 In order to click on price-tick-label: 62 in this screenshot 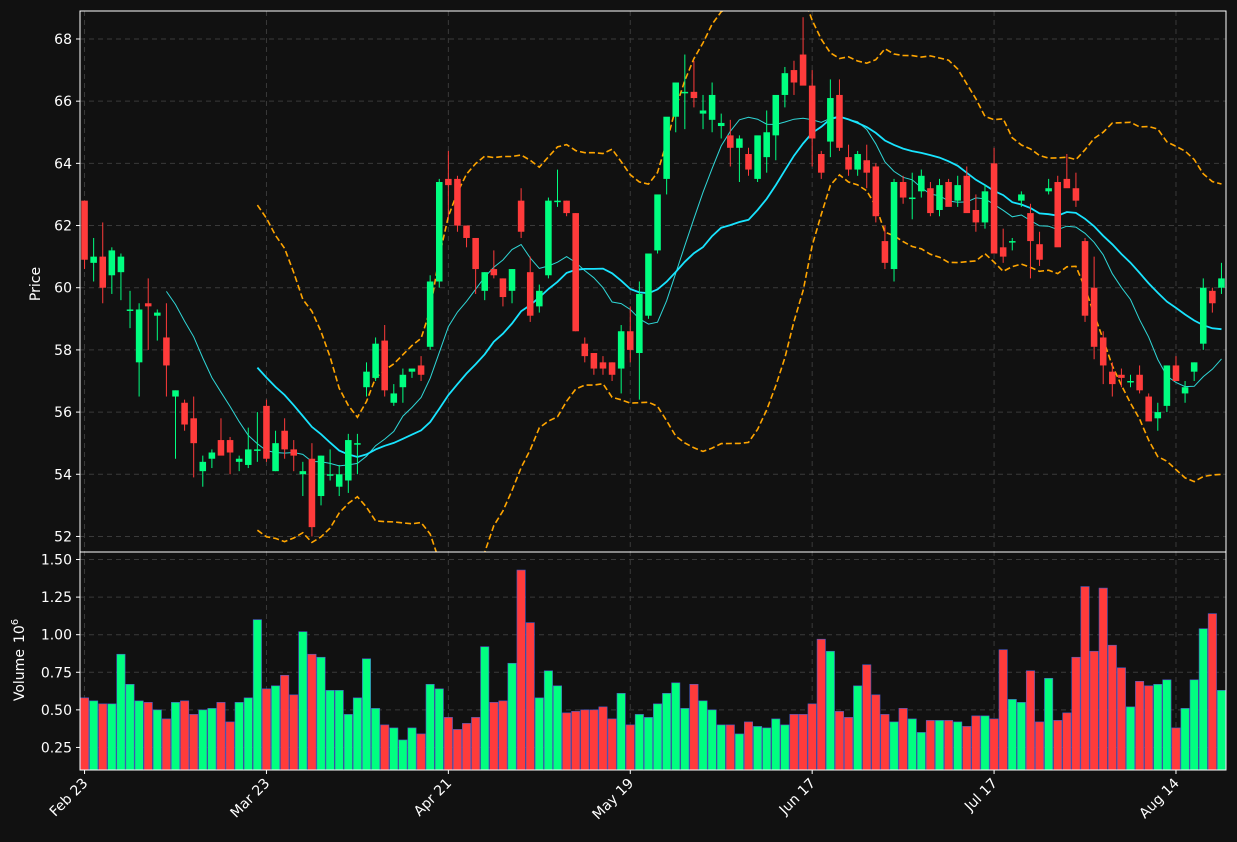, I will do `click(63, 227)`.